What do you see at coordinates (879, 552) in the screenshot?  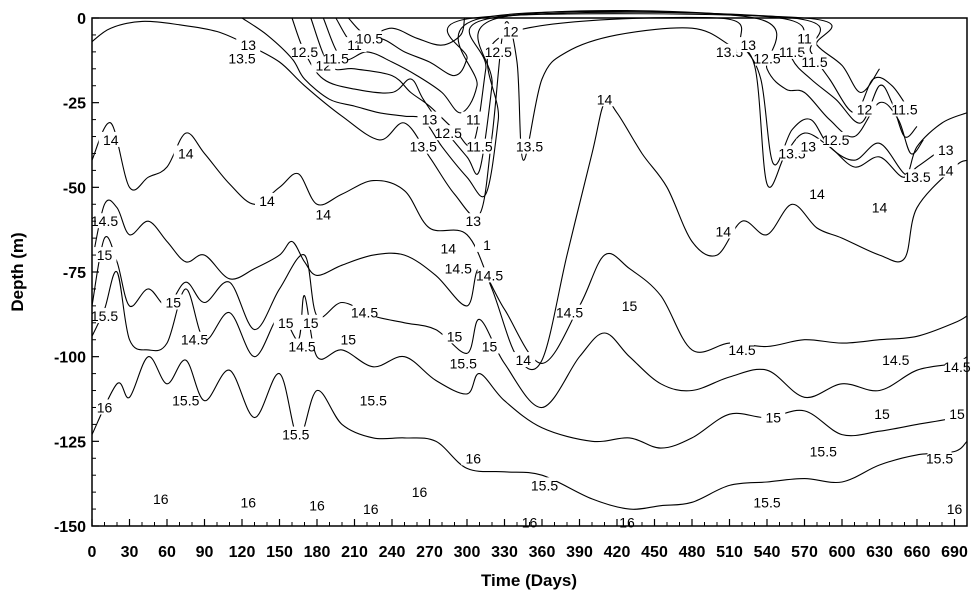 I see `x-tick-label: 630` at bounding box center [879, 552].